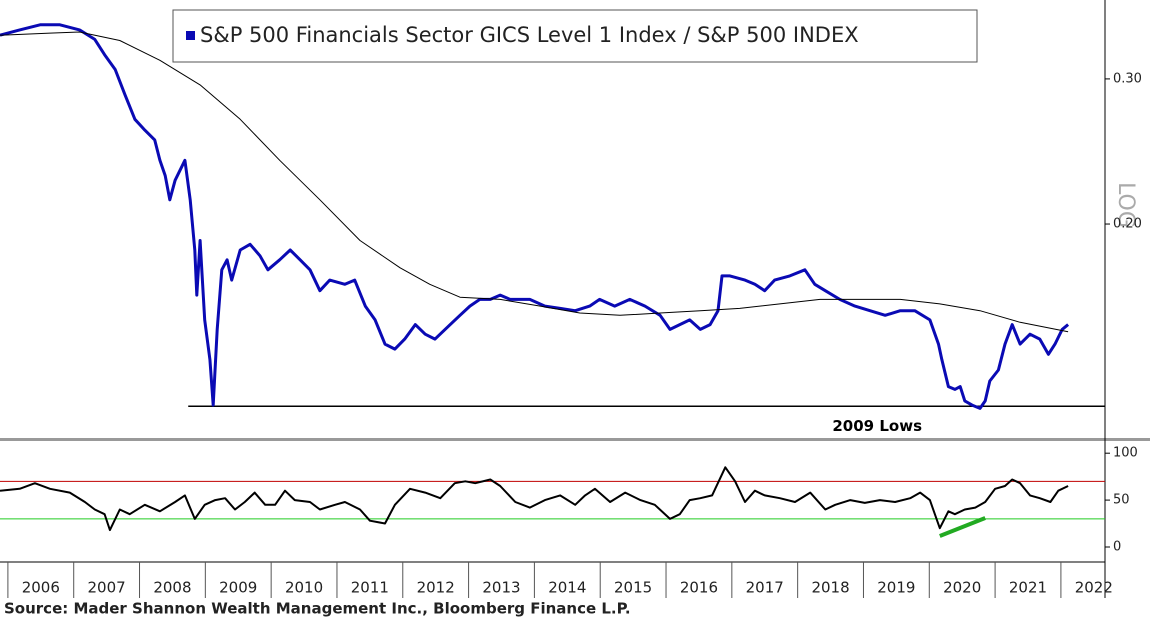  What do you see at coordinates (1125, 453) in the screenshot?
I see `y-tick-label: 100` at bounding box center [1125, 453].